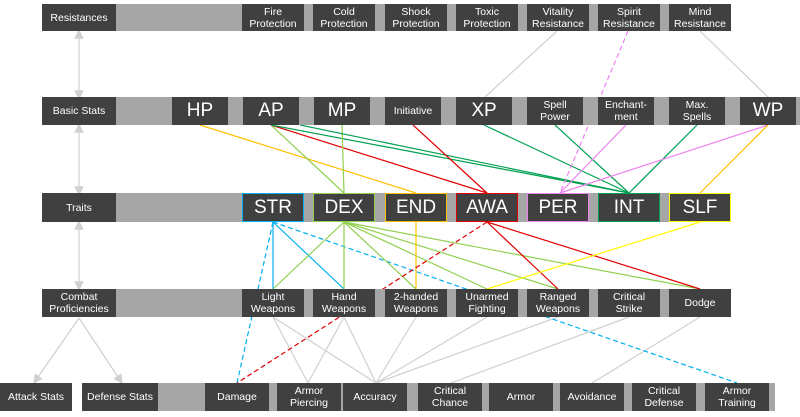 The image size is (800, 417). I want to click on stat-box: Spell Power, so click(555, 111).